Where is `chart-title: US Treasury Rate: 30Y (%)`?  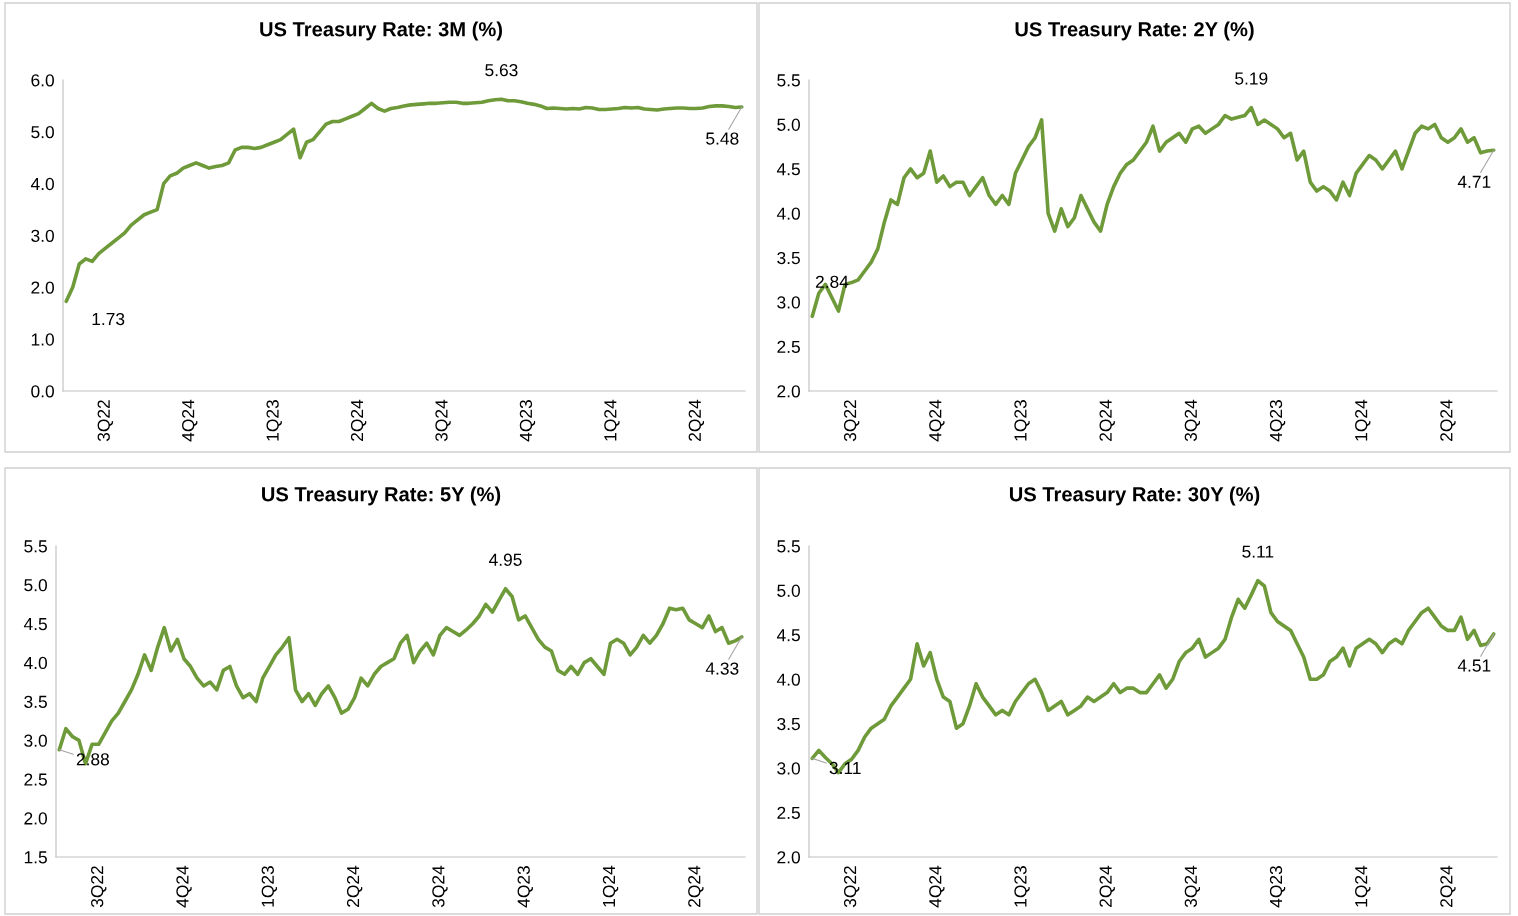
chart-title: US Treasury Rate: 30Y (%) is located at coordinates (1134, 496).